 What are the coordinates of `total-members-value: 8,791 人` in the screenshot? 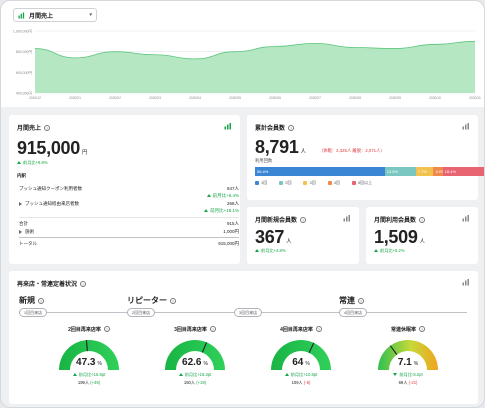 It's located at (280, 147).